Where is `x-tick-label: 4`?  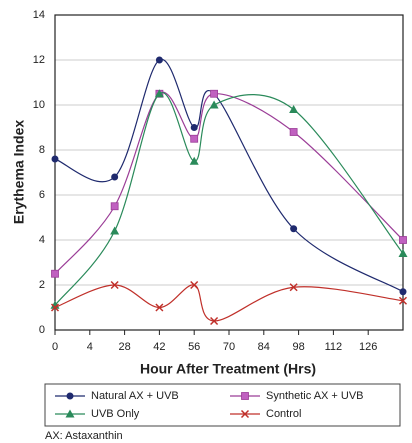 x-tick-label: 4 is located at coordinates (90, 347).